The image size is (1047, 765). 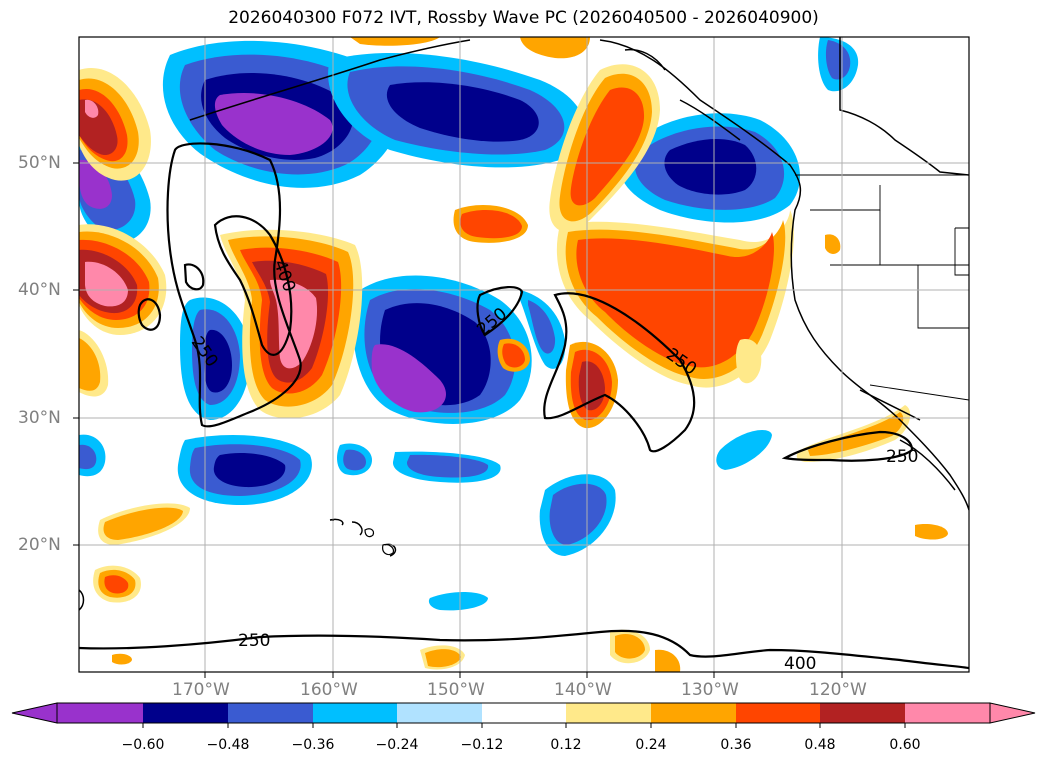 What do you see at coordinates (39, 418) in the screenshot?
I see `lat-label-30n: 30°N` at bounding box center [39, 418].